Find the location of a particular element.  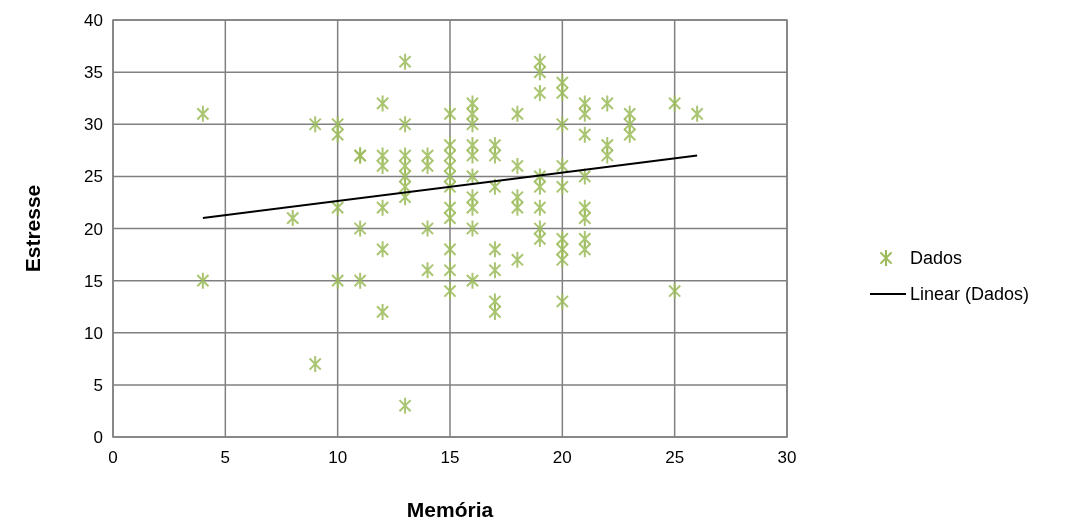

x-axis-title: Memória is located at coordinates (450, 509).